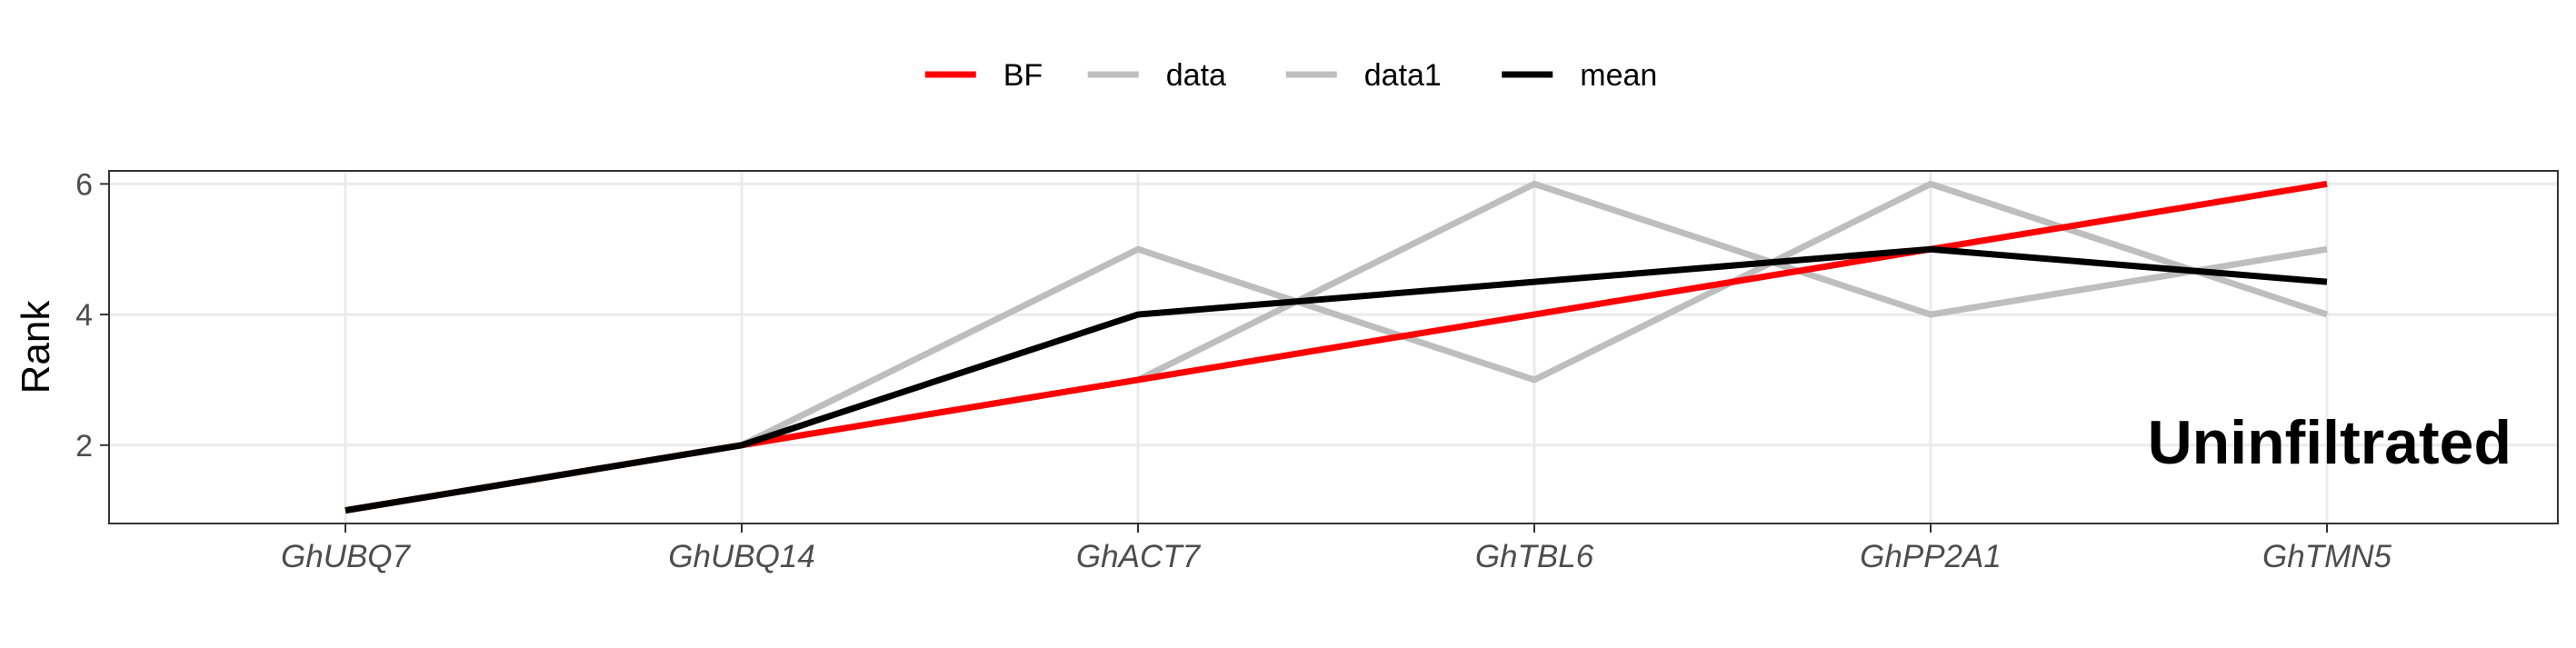  I want to click on legend-label-data: data, so click(1196, 75).